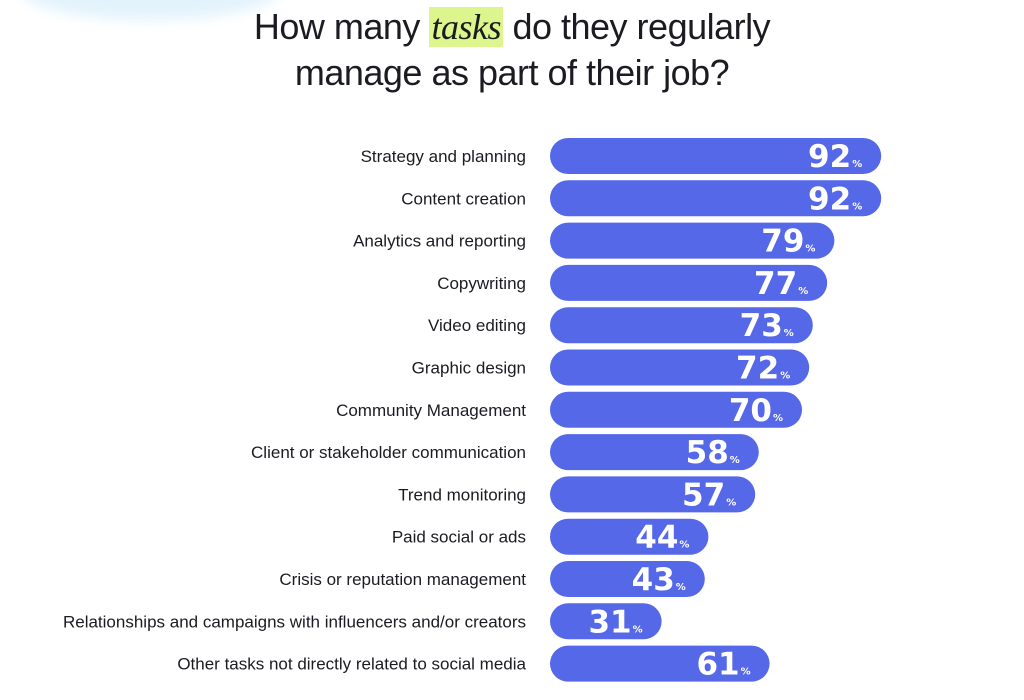  Describe the element at coordinates (761, 326) in the screenshot. I see `value-label: 73` at that location.